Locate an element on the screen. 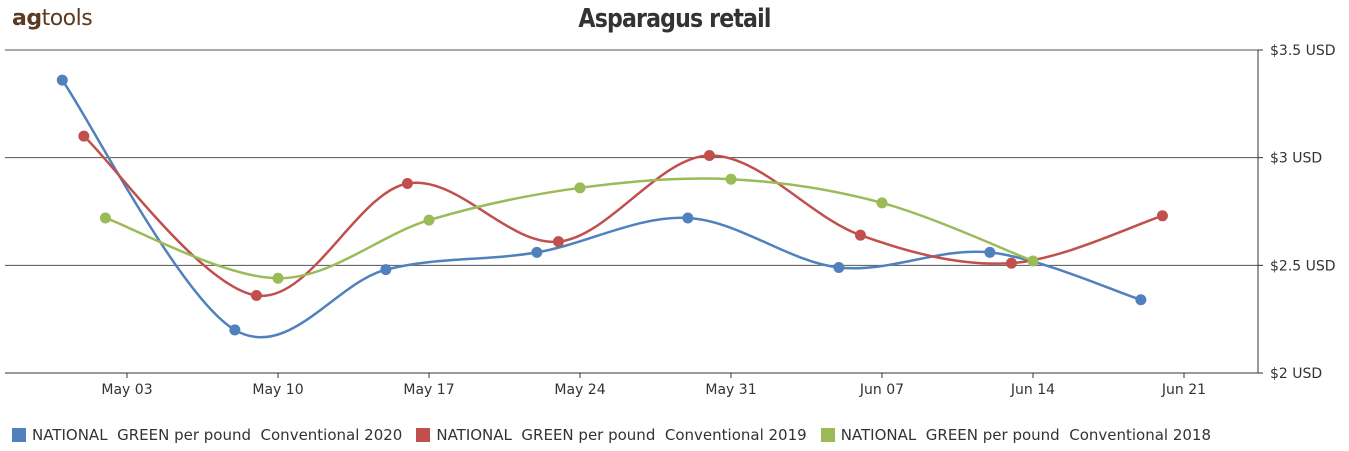 This screenshot has width=1349, height=451. x-tick-label: Jun 14 is located at coordinates (1032, 390).